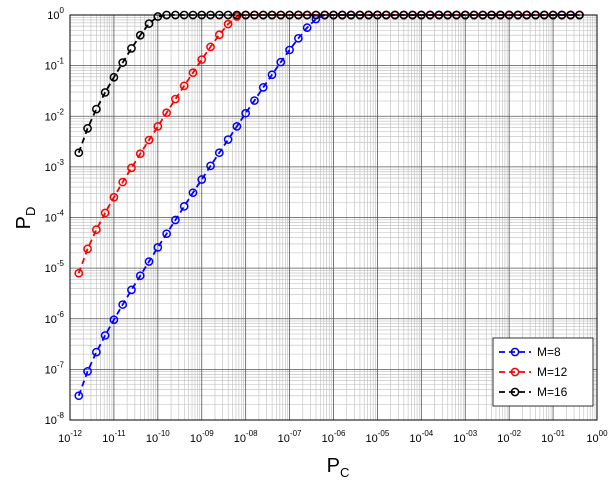  What do you see at coordinates (61, 364) in the screenshot?
I see `y-tick-exponent: -7` at bounding box center [61, 364].